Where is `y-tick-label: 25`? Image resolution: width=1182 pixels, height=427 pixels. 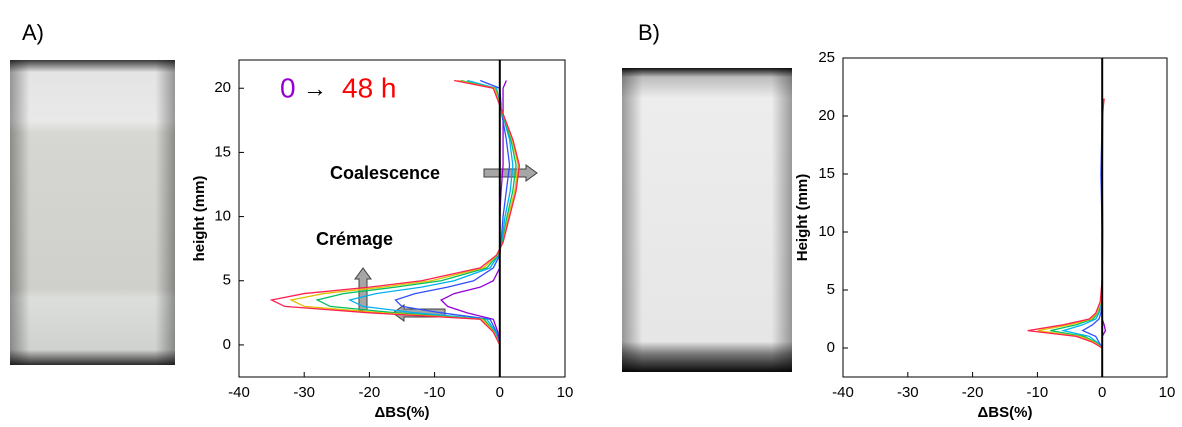 y-tick-label: 25 is located at coordinates (826, 57).